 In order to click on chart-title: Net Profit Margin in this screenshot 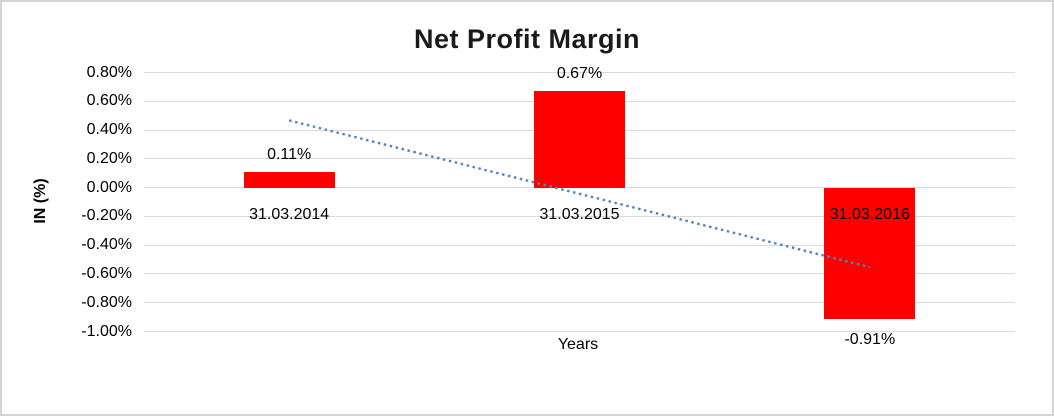, I will do `click(526, 39)`.